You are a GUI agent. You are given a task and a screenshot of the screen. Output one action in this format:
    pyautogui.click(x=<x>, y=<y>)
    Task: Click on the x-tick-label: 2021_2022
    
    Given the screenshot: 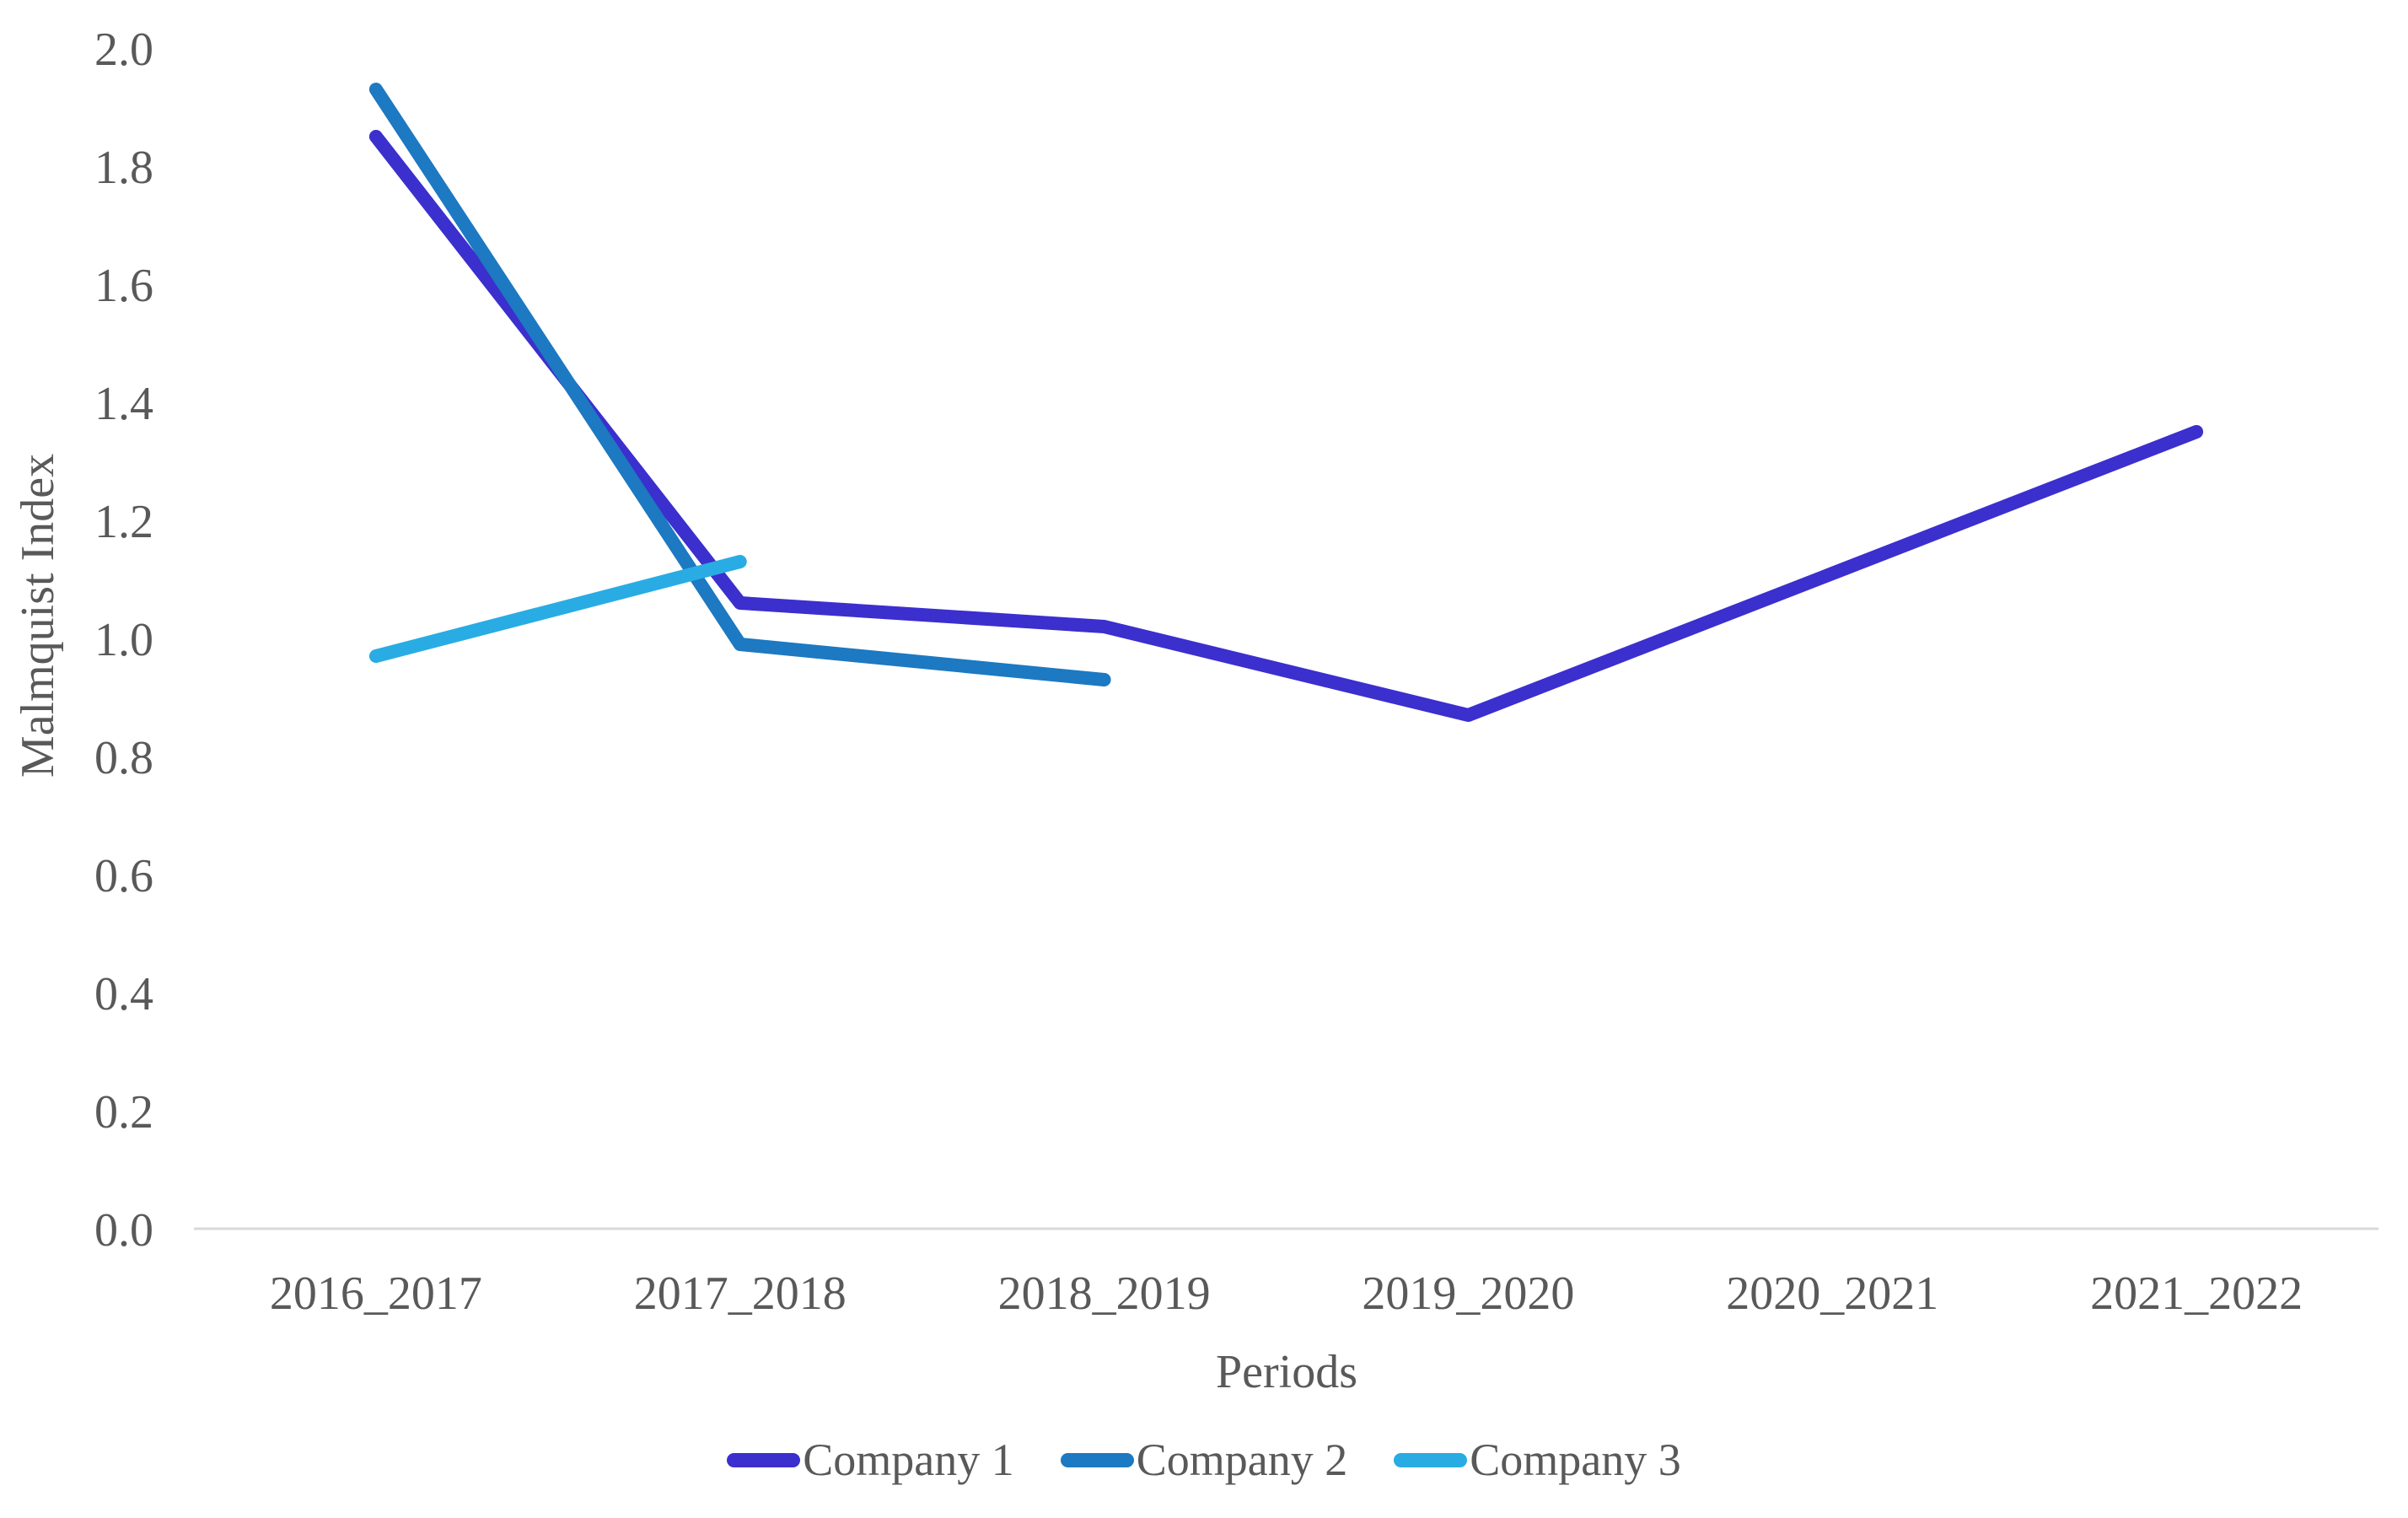 What is the action you would take?
    pyautogui.click(x=2197, y=1294)
    